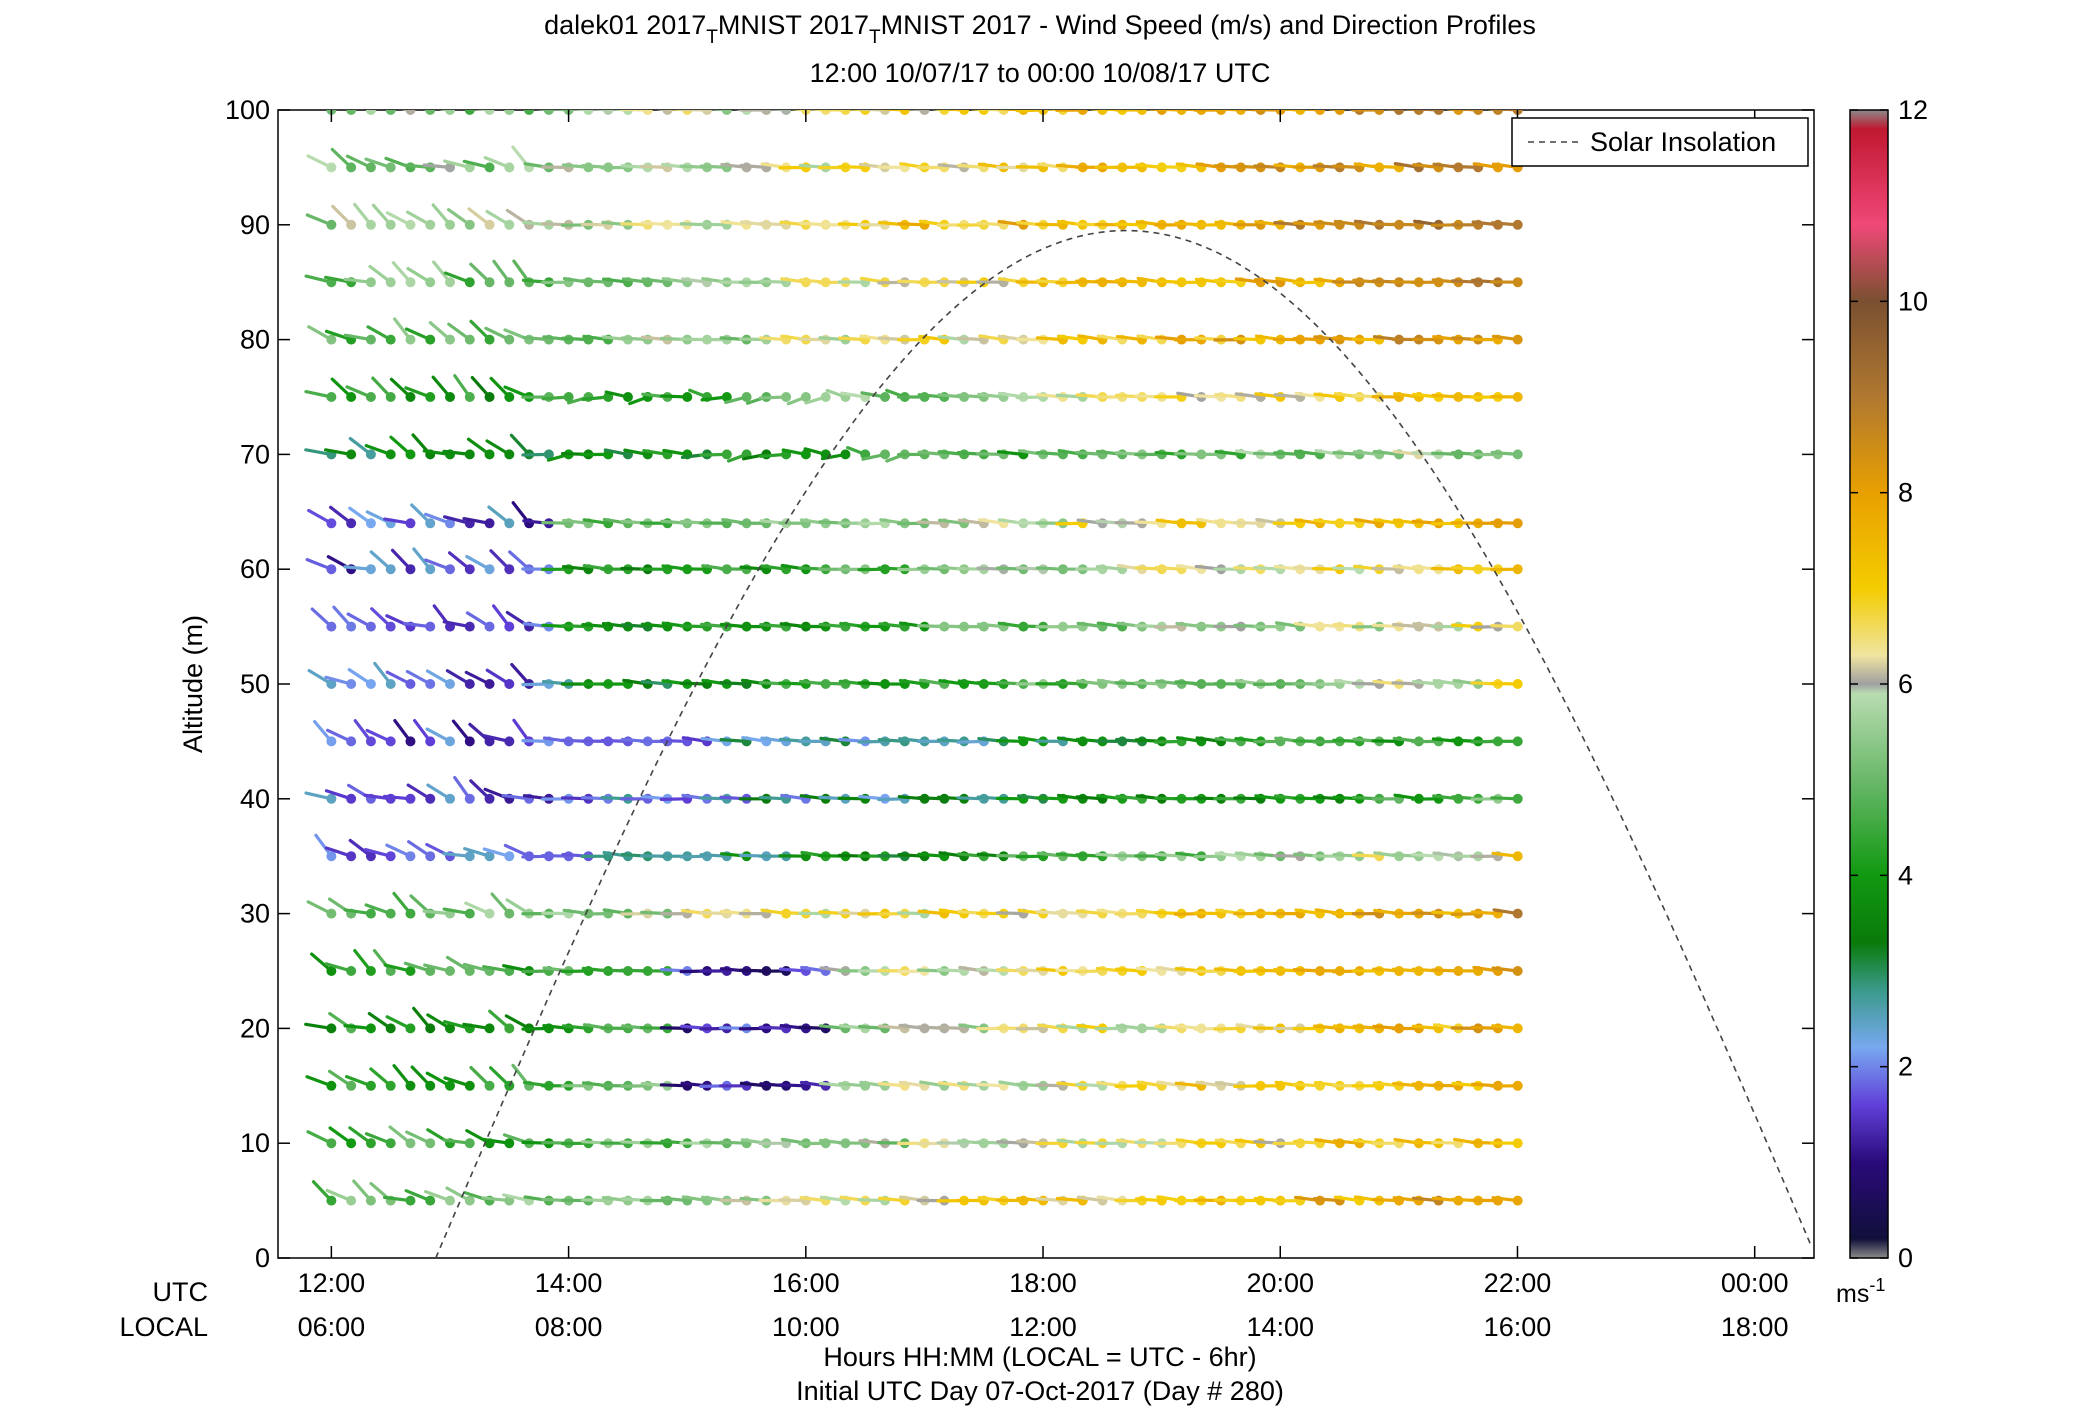  Describe the element at coordinates (1660, 142) in the screenshot. I see `legend: Solar Insolation` at that location.